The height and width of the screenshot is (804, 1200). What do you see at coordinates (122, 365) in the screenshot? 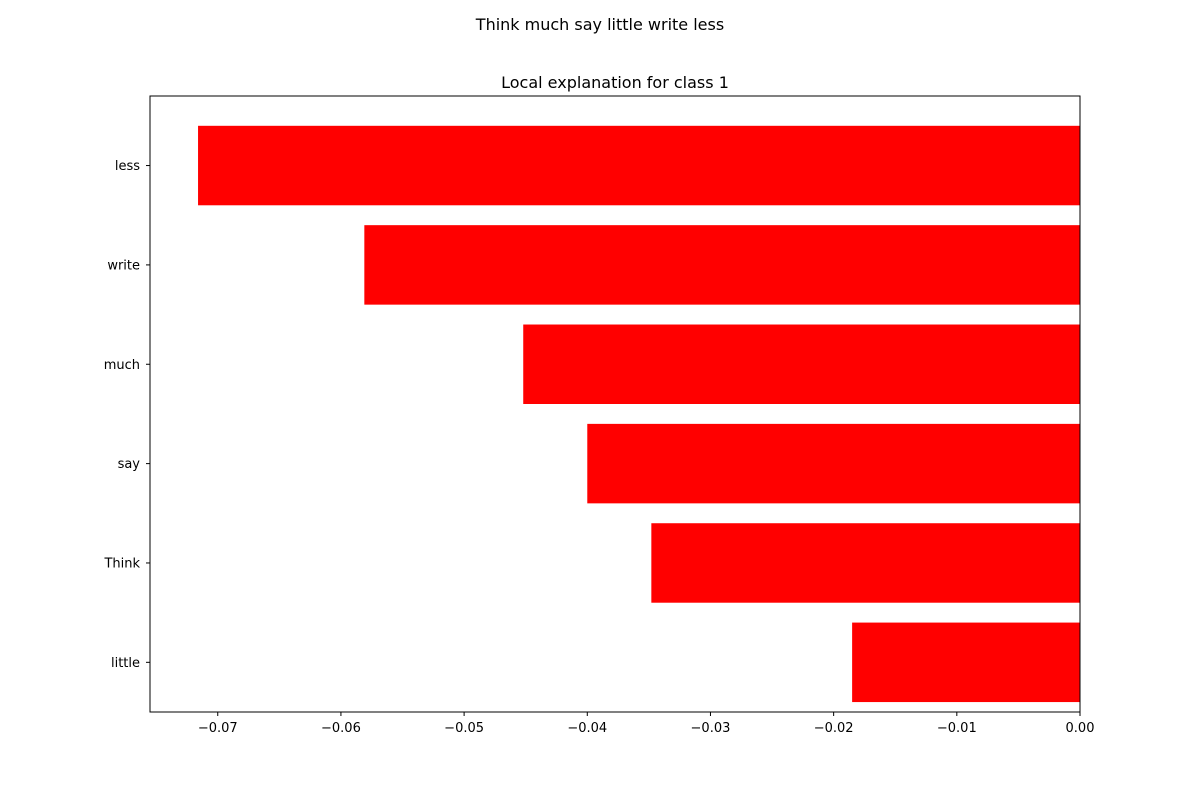
I see `y-tick-label: much` at bounding box center [122, 365].